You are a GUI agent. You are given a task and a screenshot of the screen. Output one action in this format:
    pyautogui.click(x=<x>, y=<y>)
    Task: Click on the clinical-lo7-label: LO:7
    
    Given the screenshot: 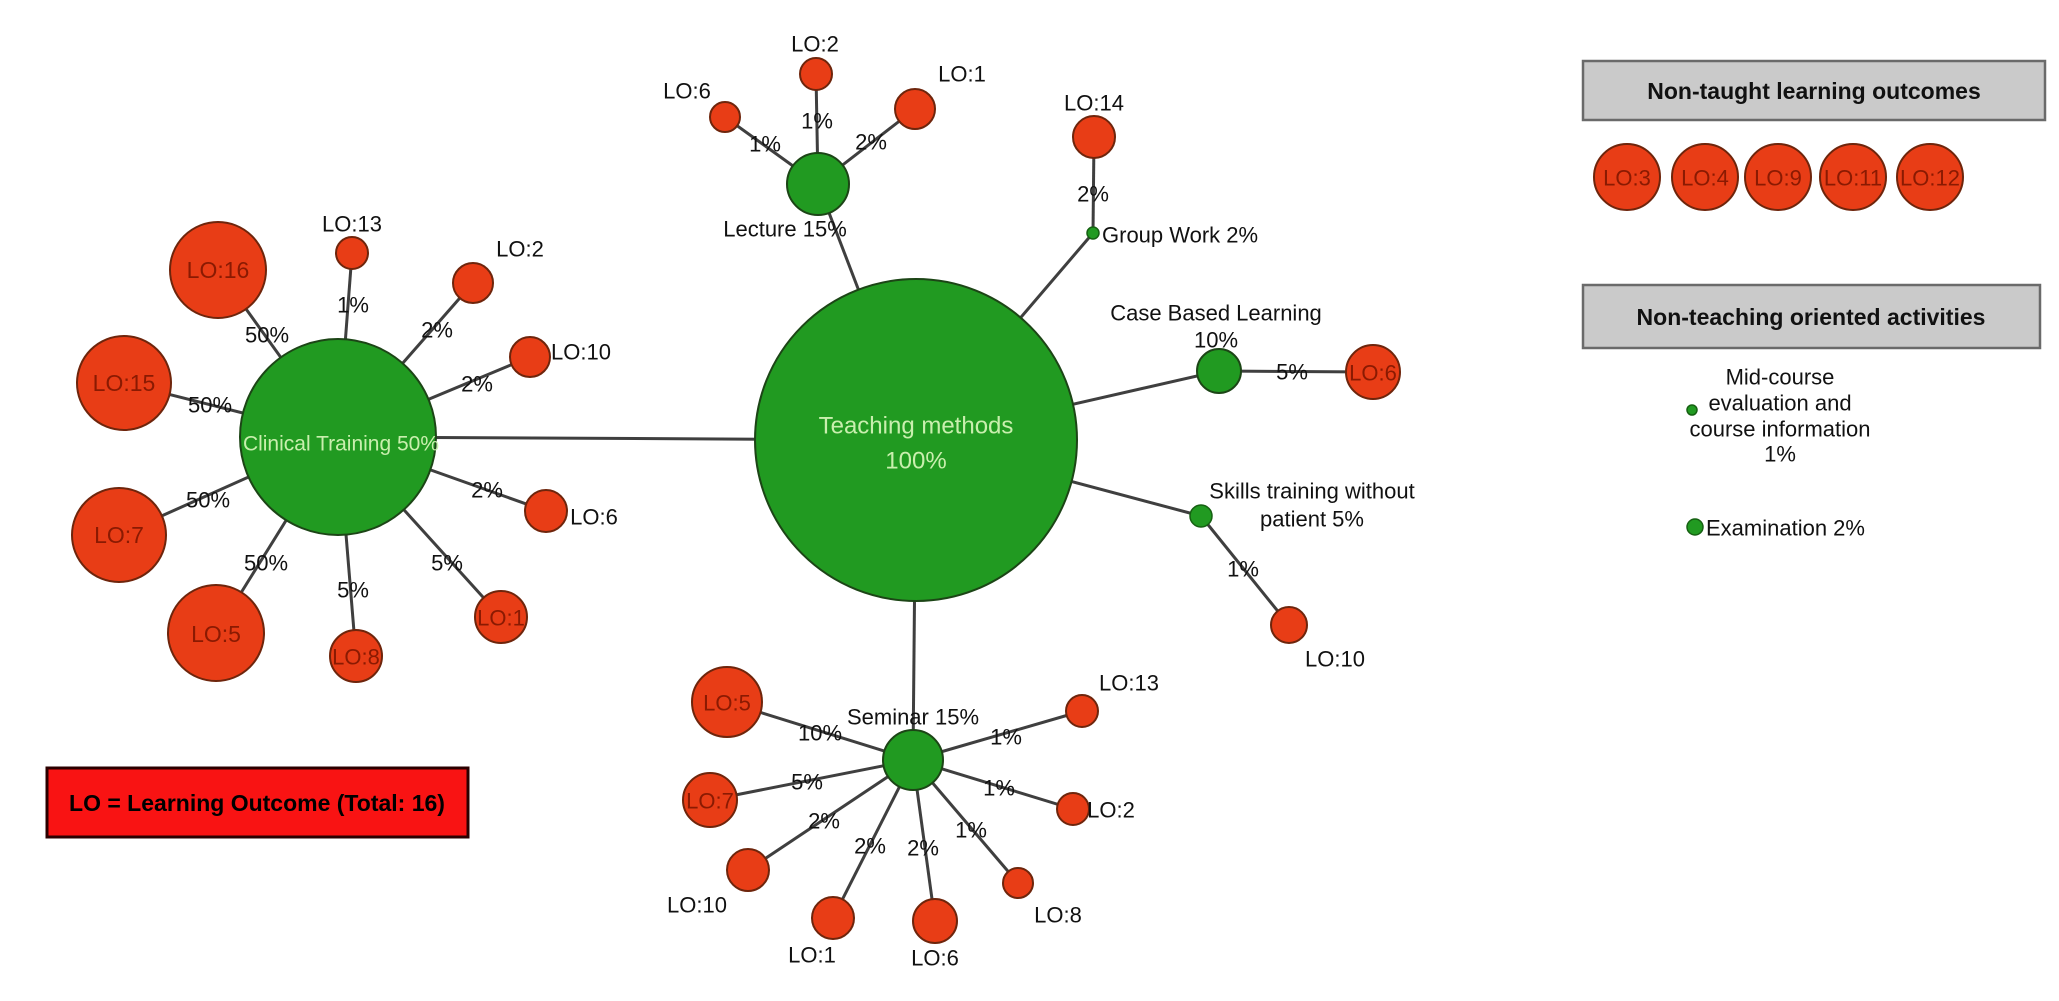 What is the action you would take?
    pyautogui.click(x=119, y=535)
    